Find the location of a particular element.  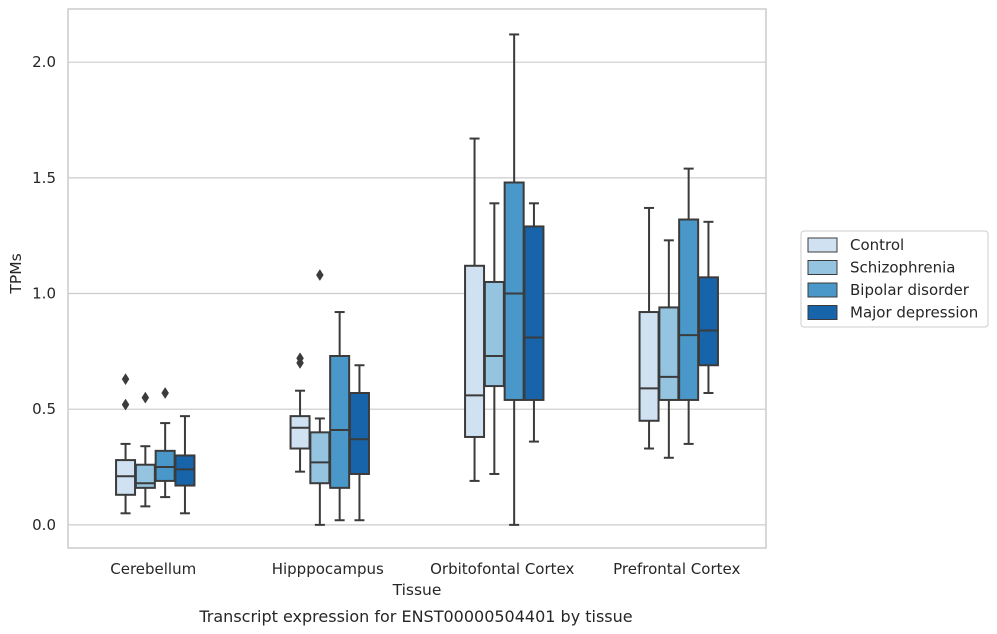

box-orbitofontal-cortex-schizophrenia is located at coordinates (494, 338).